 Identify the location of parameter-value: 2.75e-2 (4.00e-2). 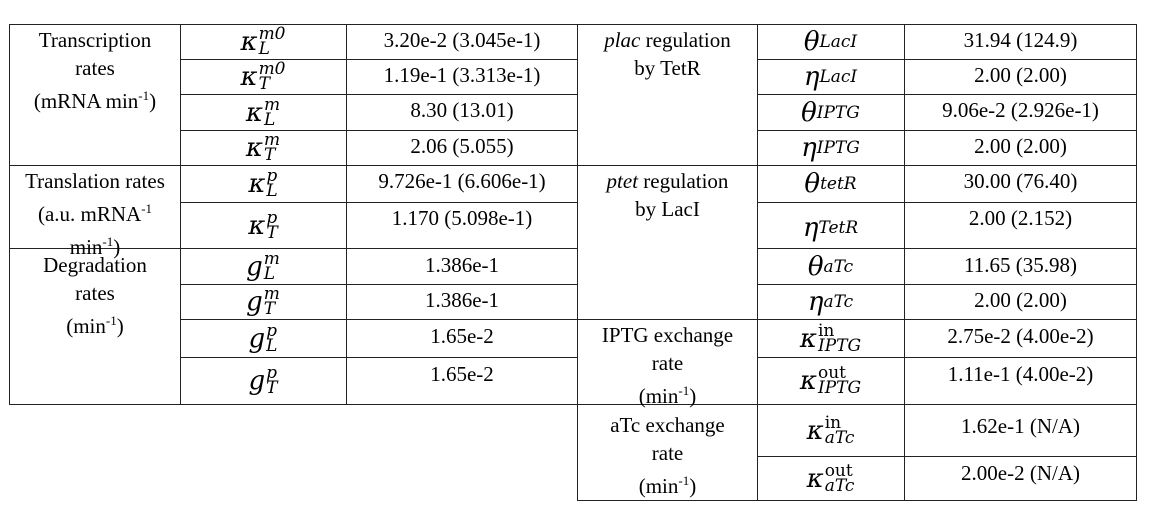
(1020, 336).